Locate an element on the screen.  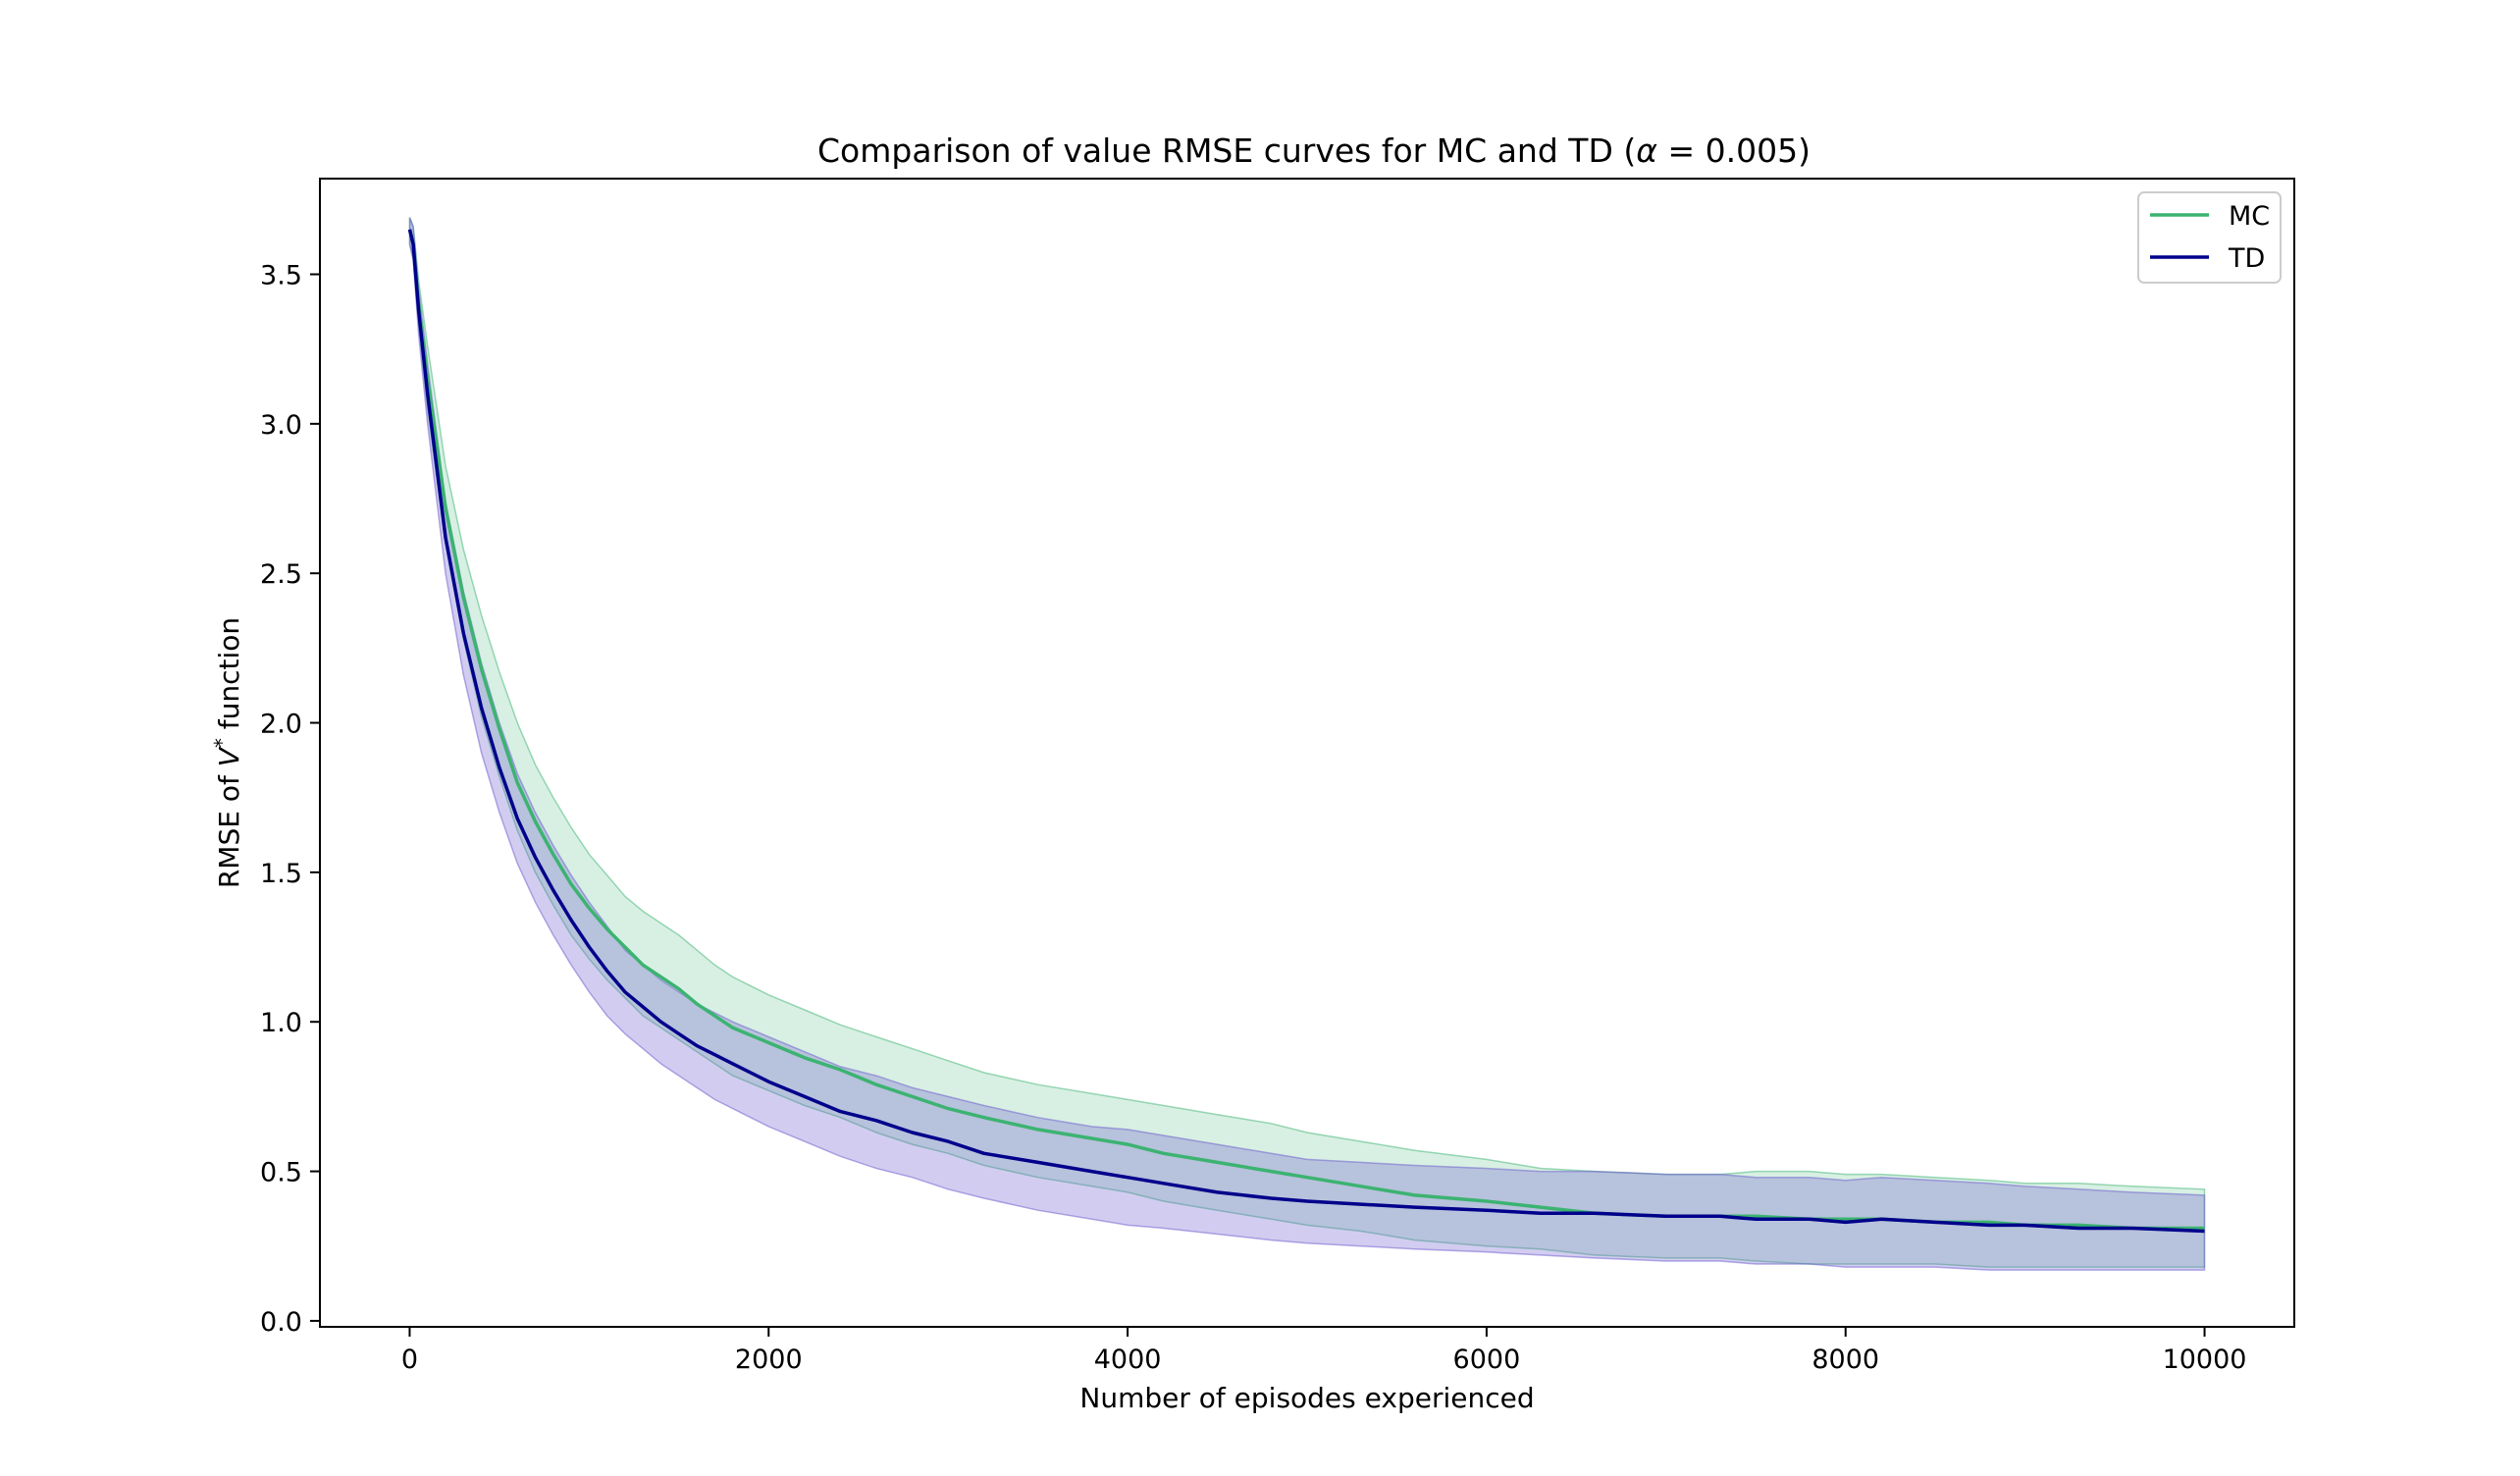
y-tick-label: 0.0 is located at coordinates (281, 1323).